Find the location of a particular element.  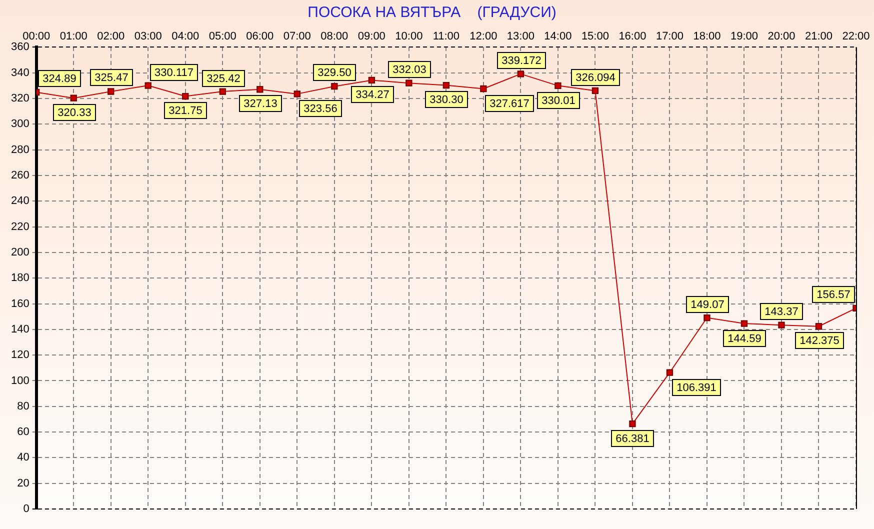

data-label: 156.57 is located at coordinates (833, 295).